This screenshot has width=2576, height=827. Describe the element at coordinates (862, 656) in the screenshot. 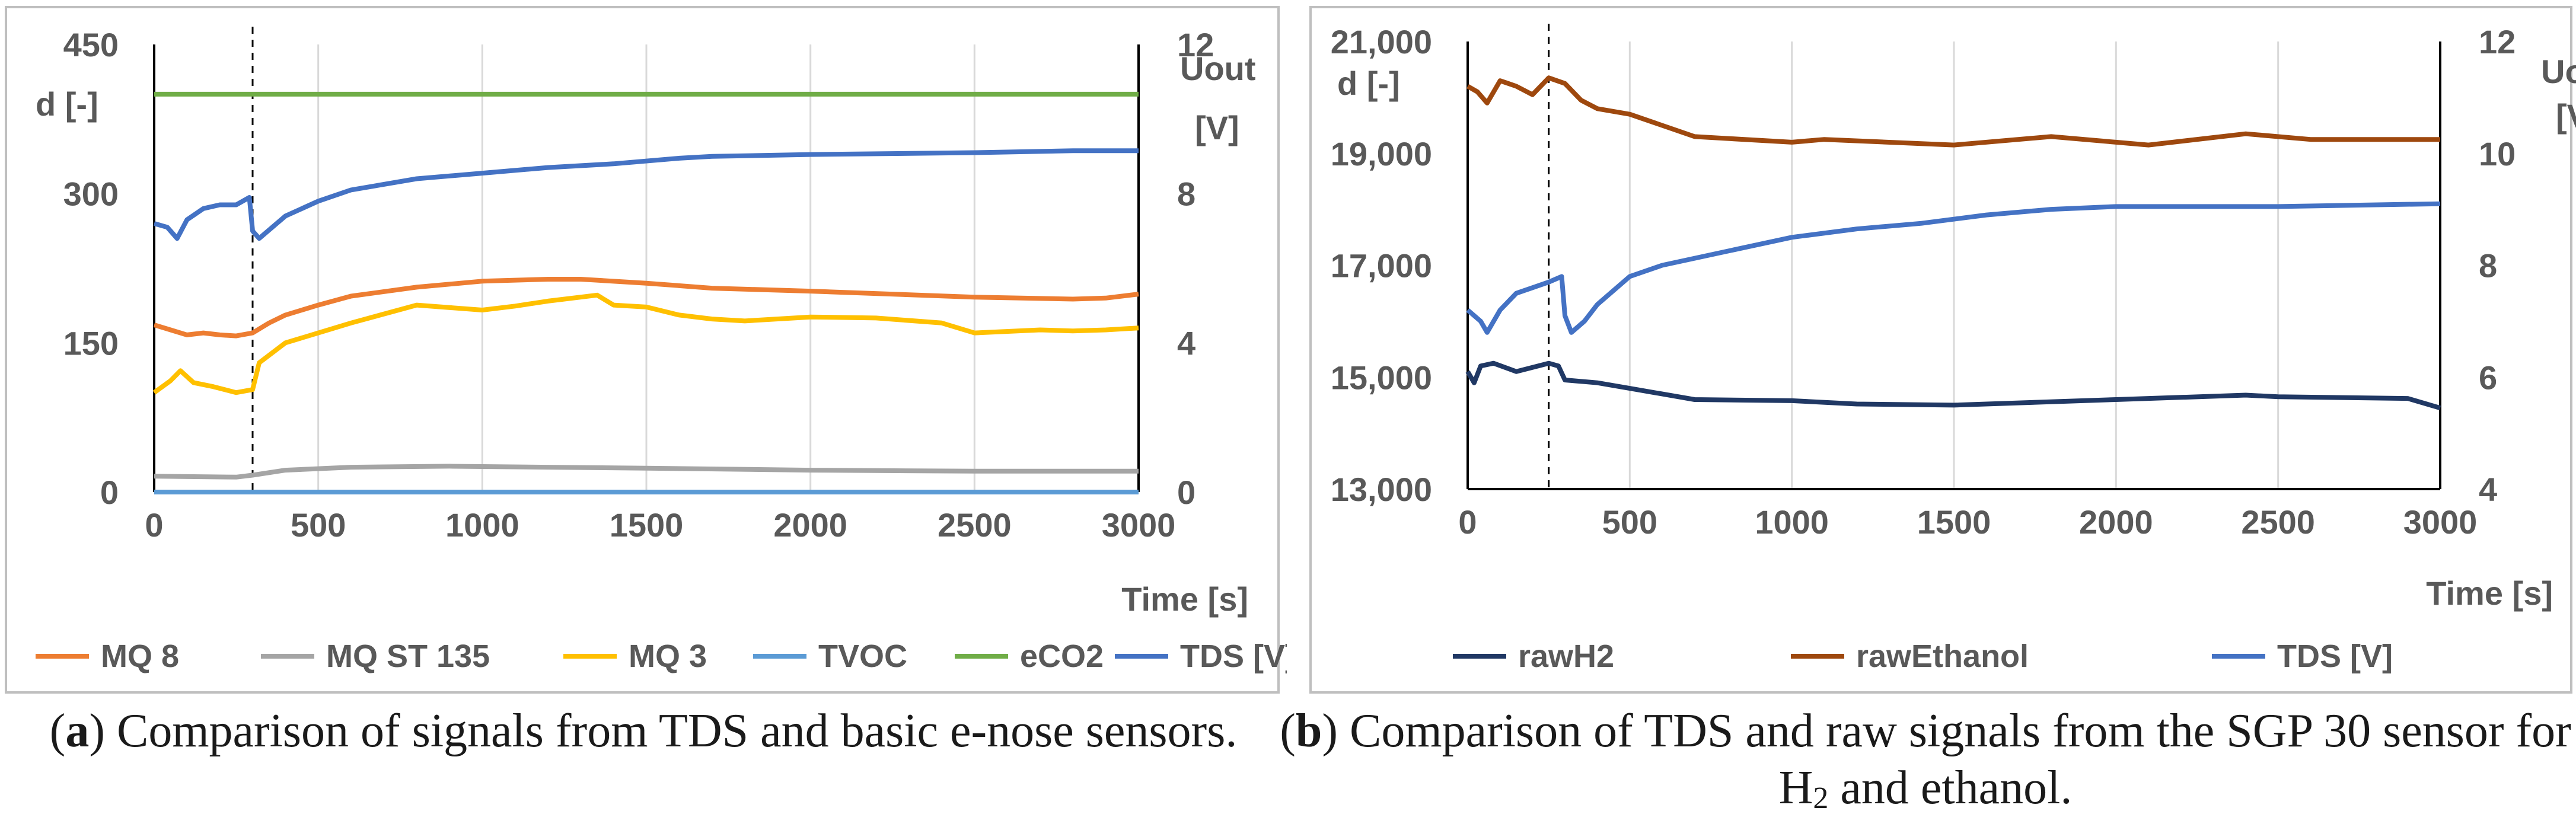

I see `legend-label: TVOC` at that location.